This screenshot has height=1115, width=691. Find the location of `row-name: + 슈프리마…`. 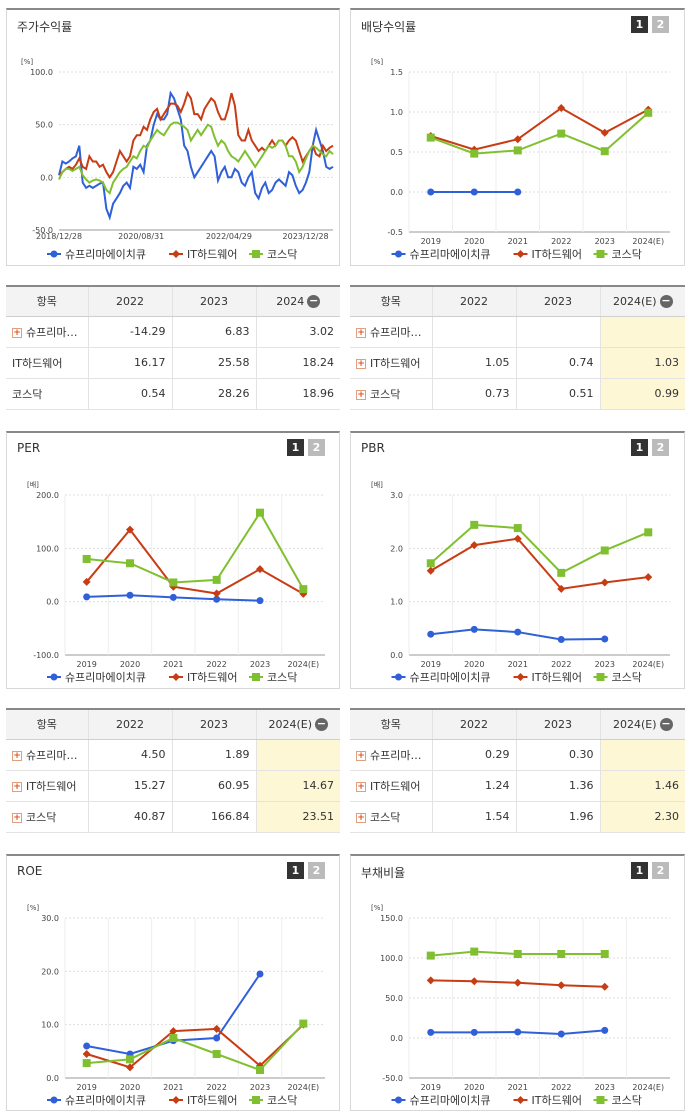

row-name: + 슈프리마… is located at coordinates (47, 332).